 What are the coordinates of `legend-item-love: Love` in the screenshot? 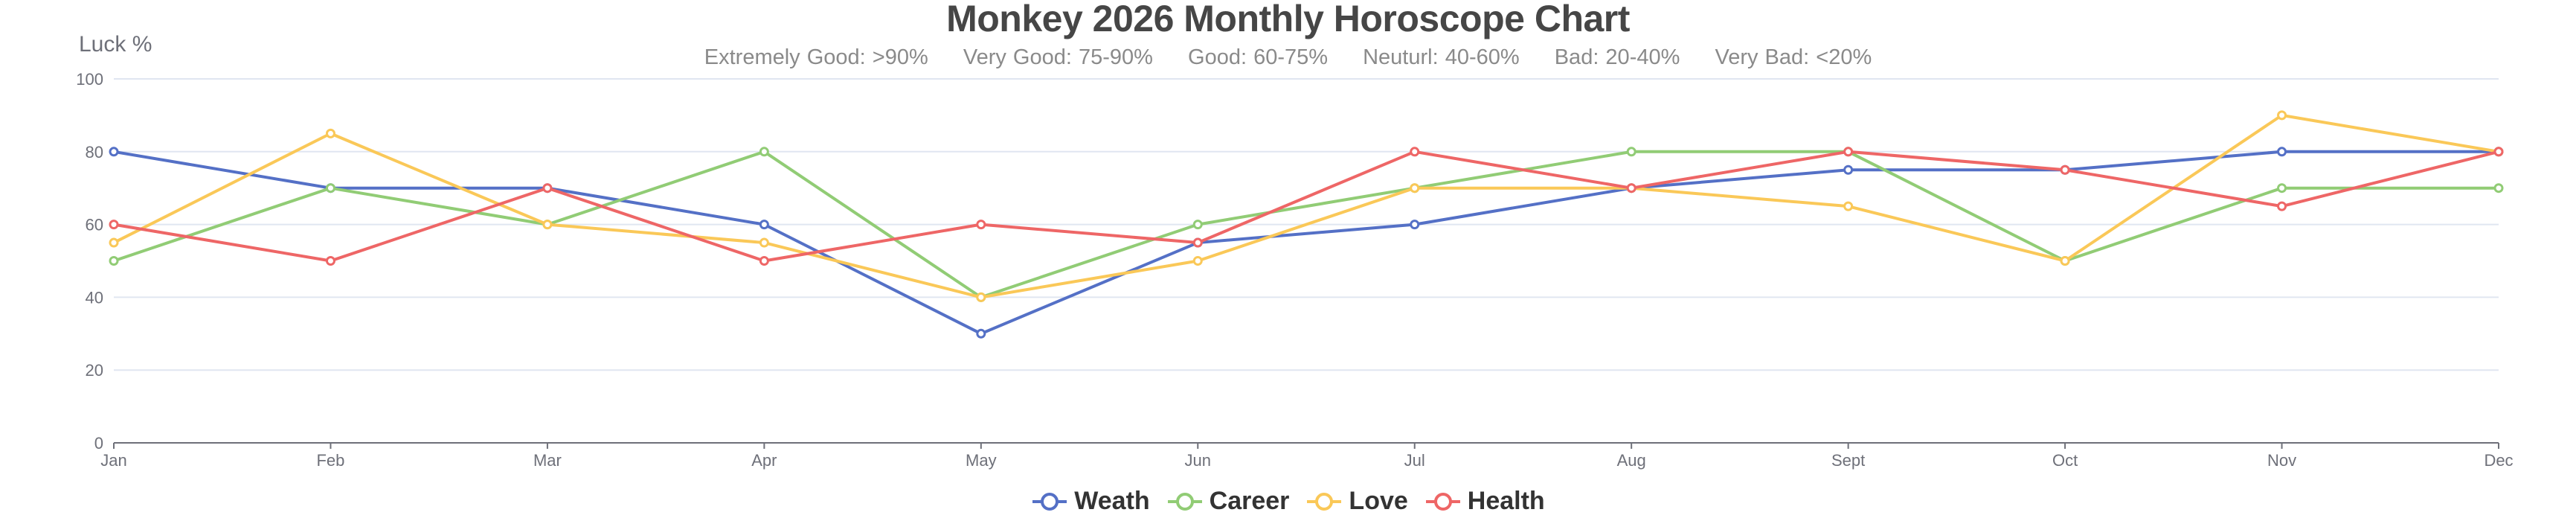 It's located at (1356, 502).